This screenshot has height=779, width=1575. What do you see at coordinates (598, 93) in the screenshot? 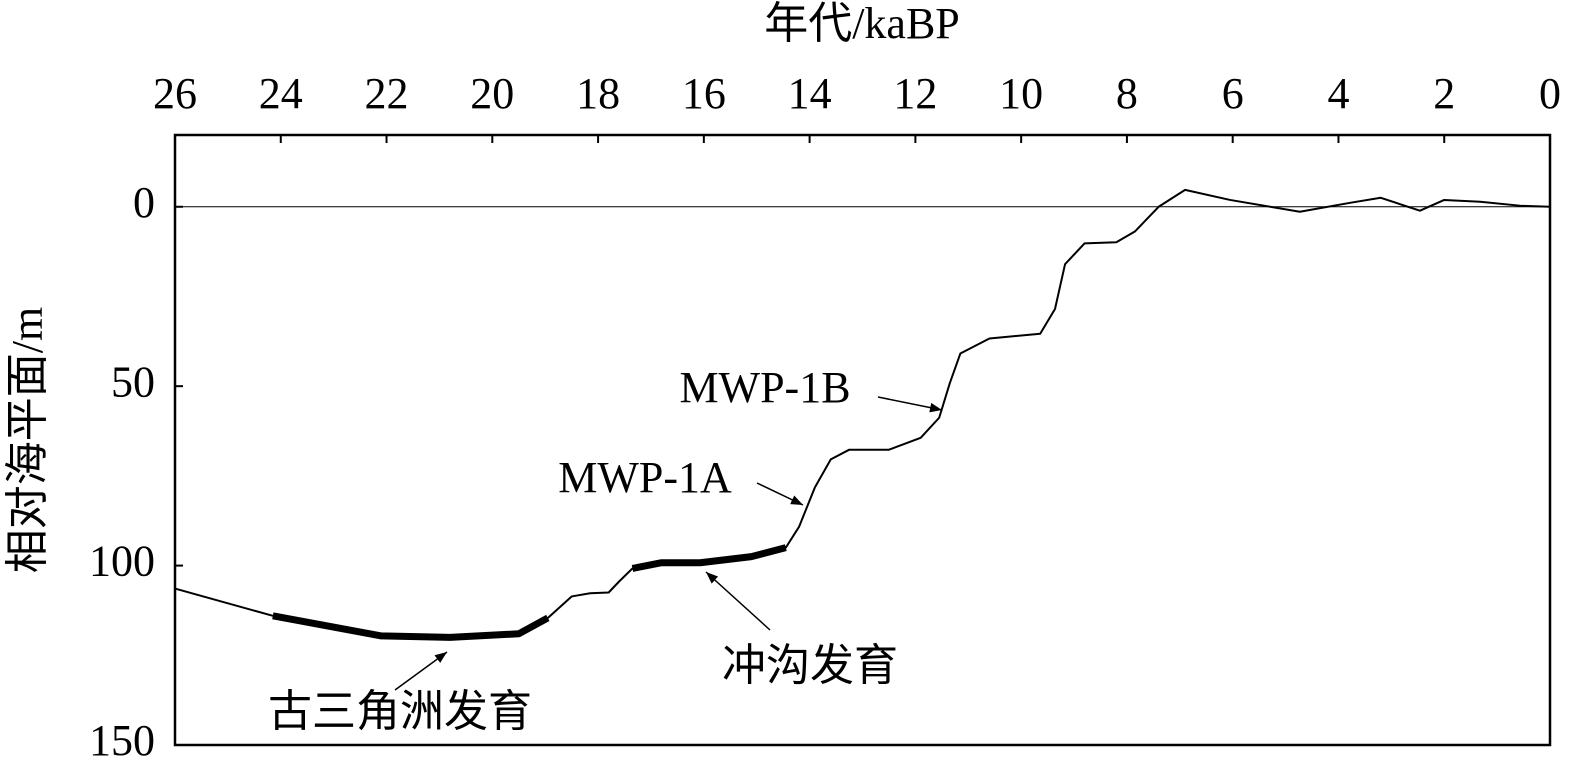
I see `x-tick-label: 18` at bounding box center [598, 93].